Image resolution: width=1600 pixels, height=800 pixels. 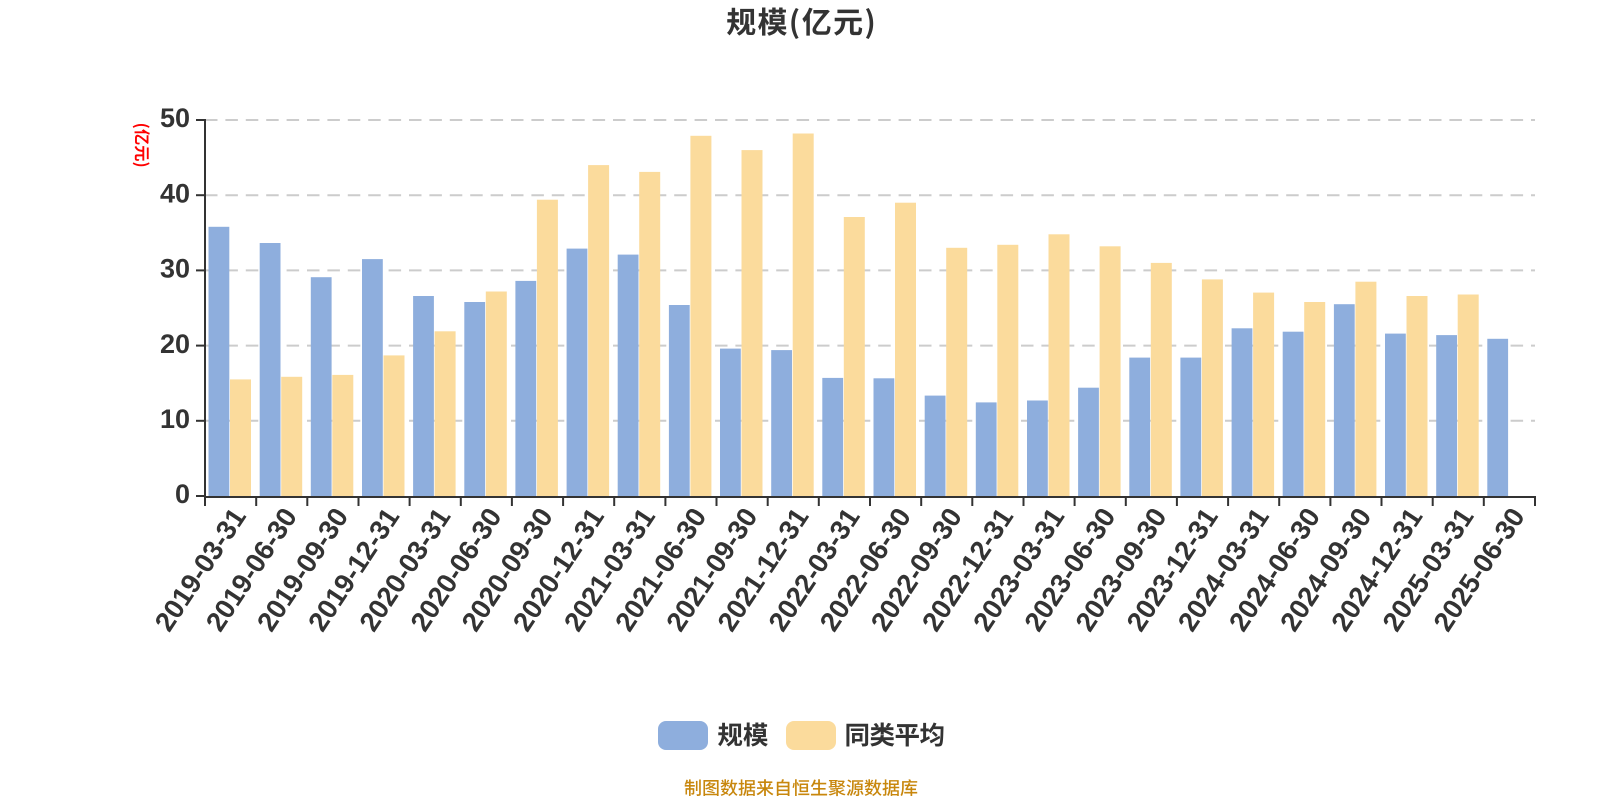 I want to click on svg-text: 10, so click(x=175, y=419).